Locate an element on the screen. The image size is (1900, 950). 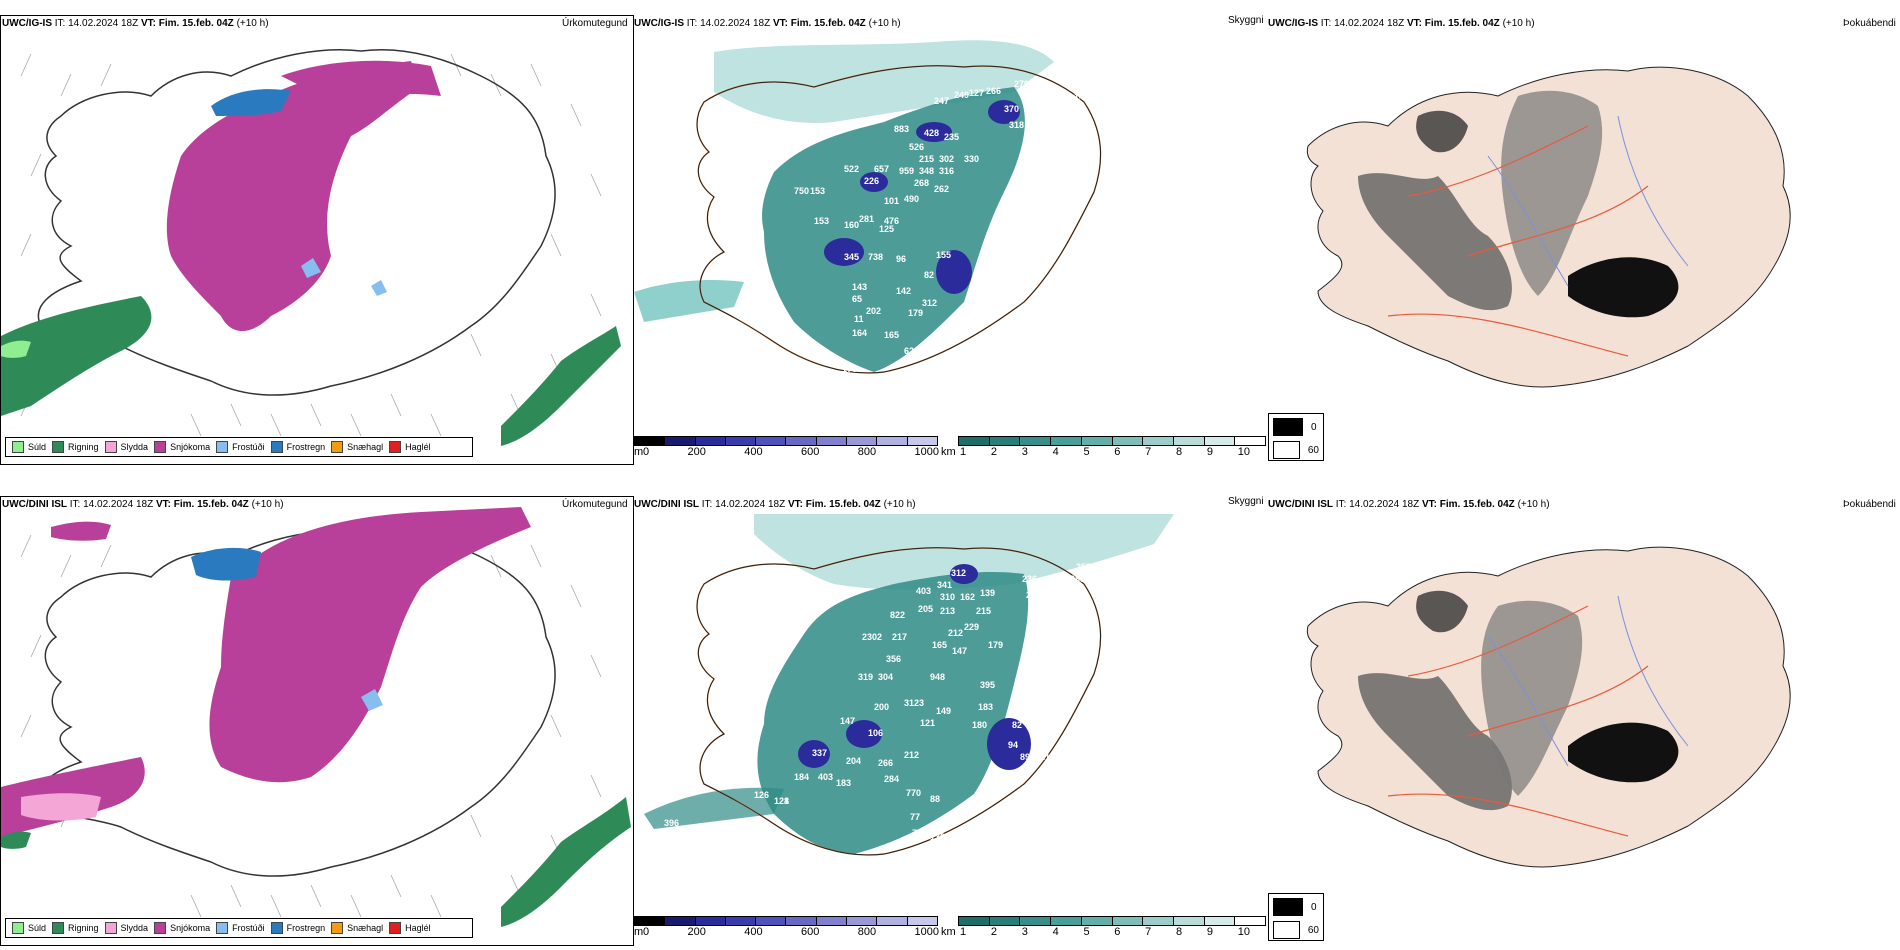
ceiling-label: 138 is located at coordinates (937, 837).